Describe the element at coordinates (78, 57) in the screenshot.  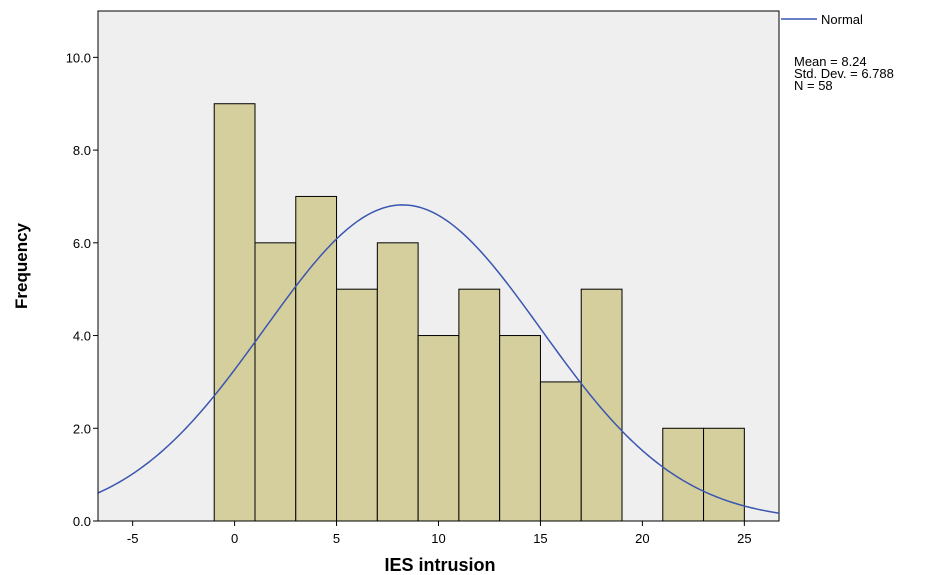
I see `y-tick-label: 10.0` at that location.